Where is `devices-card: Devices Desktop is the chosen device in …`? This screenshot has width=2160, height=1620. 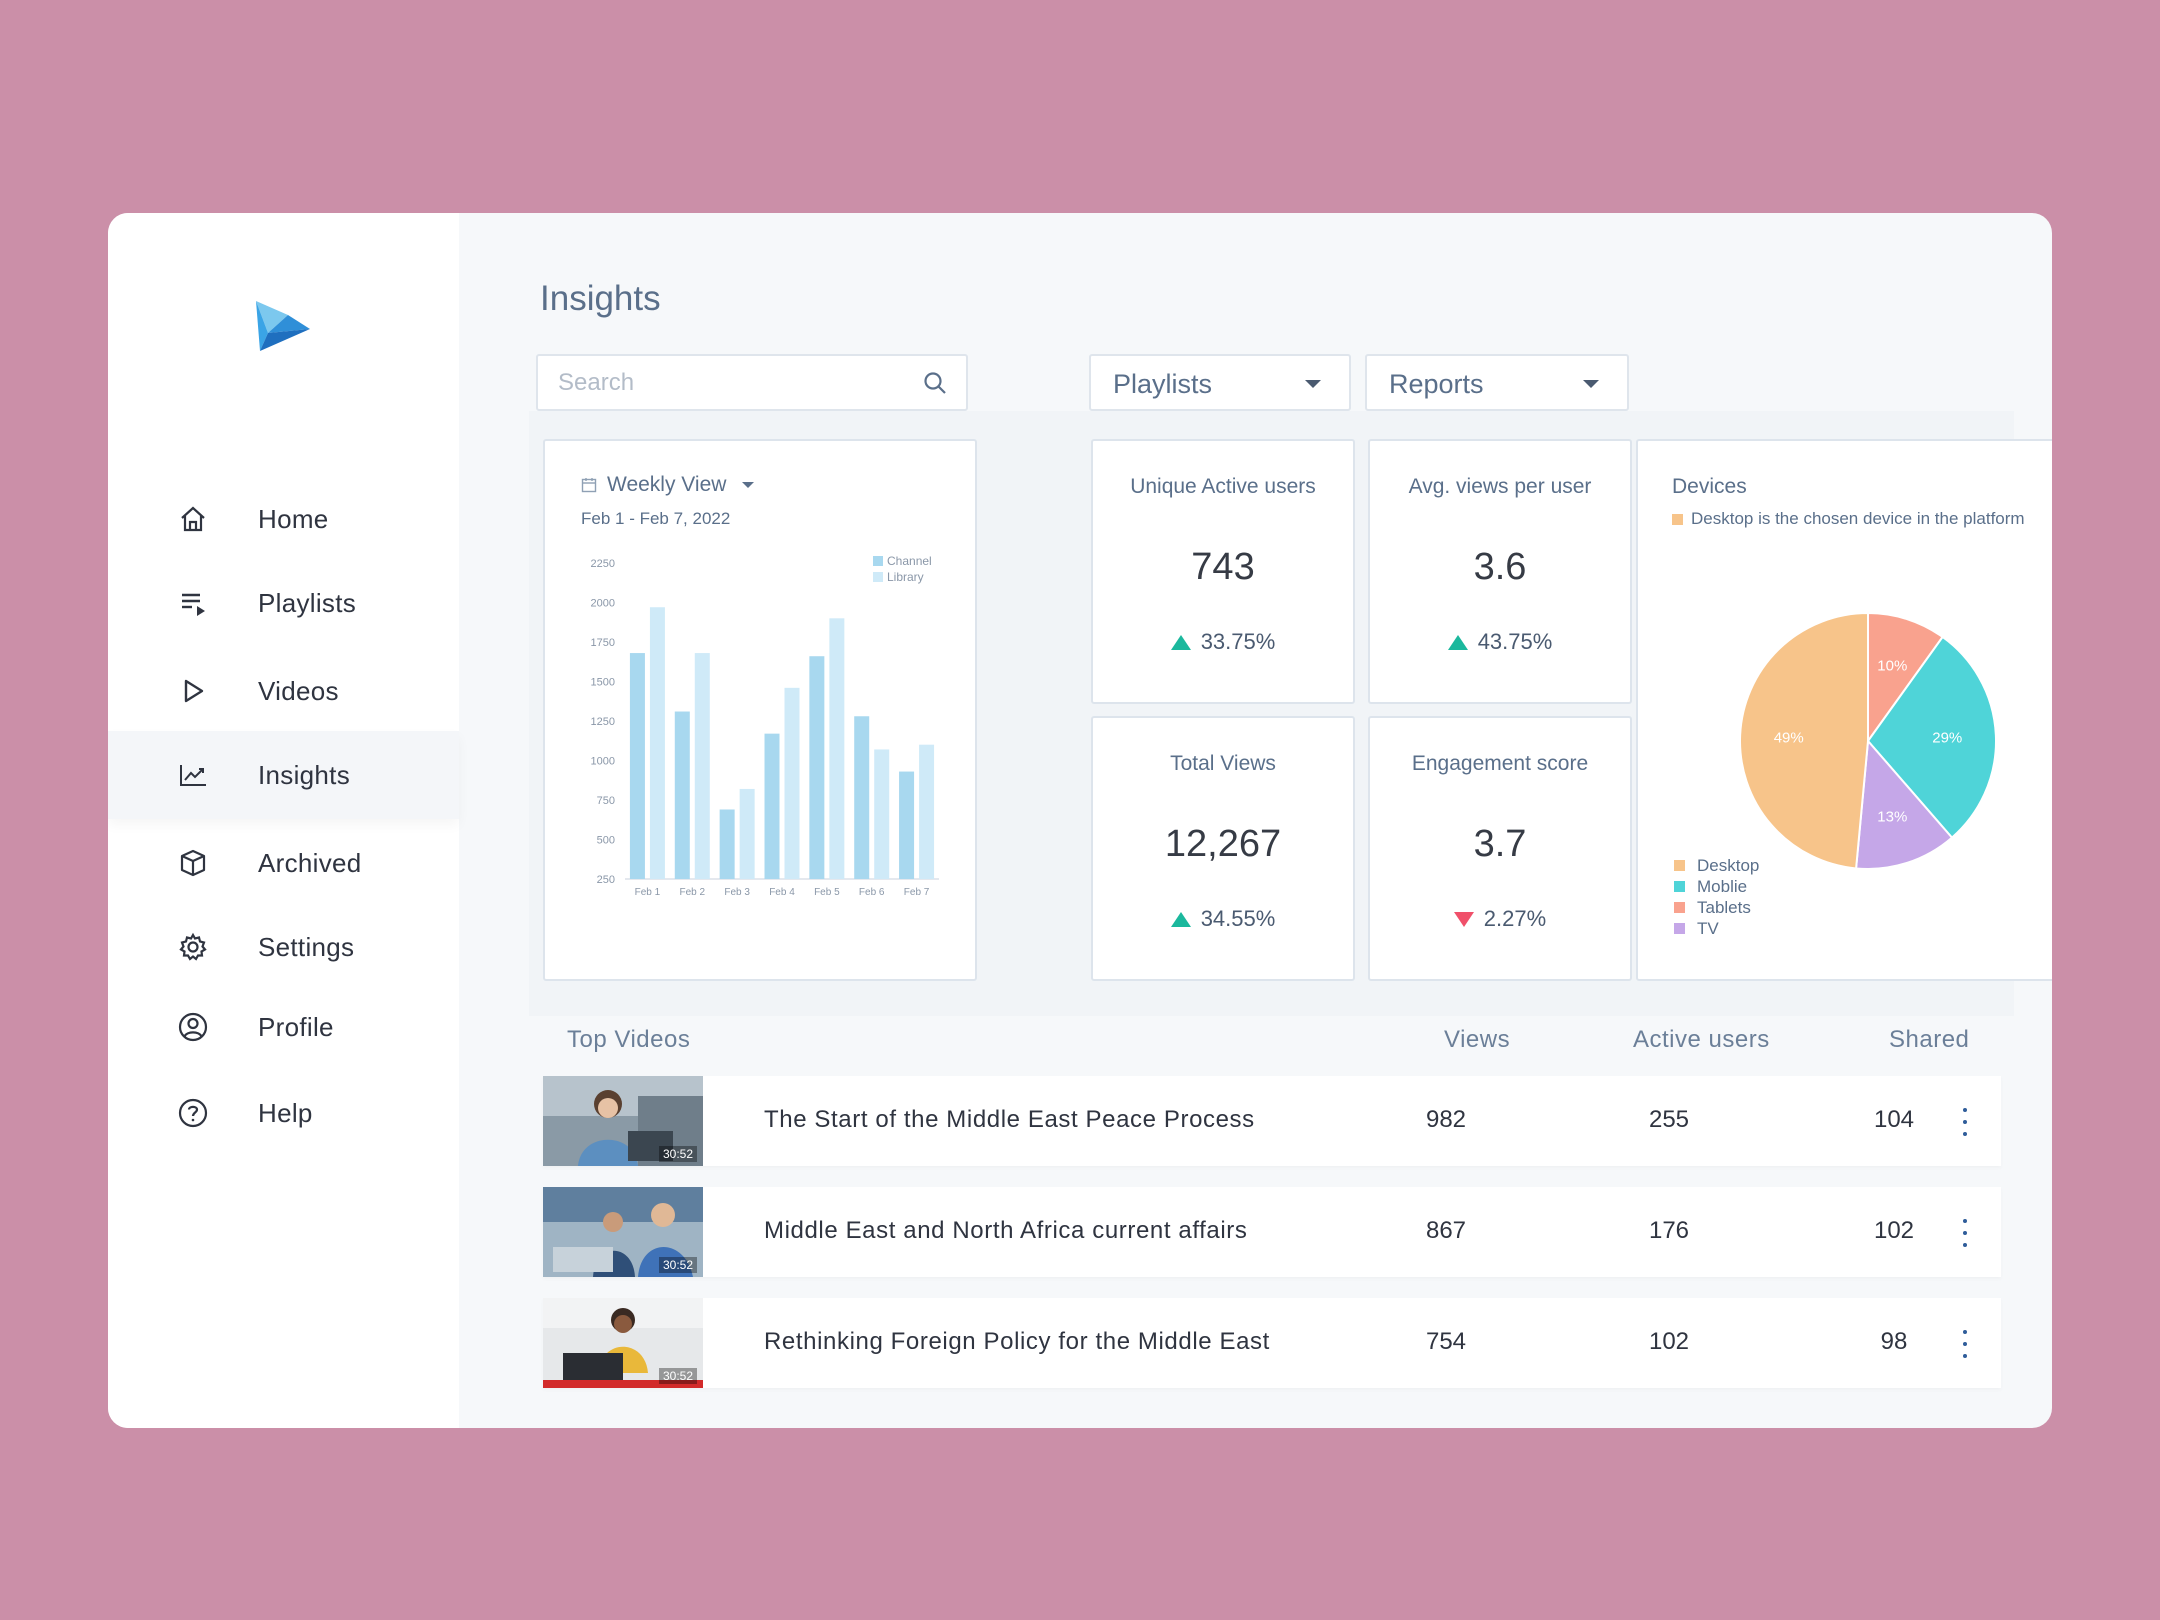
devices-card: Devices Desktop is the chosen device in … is located at coordinates (1844, 710).